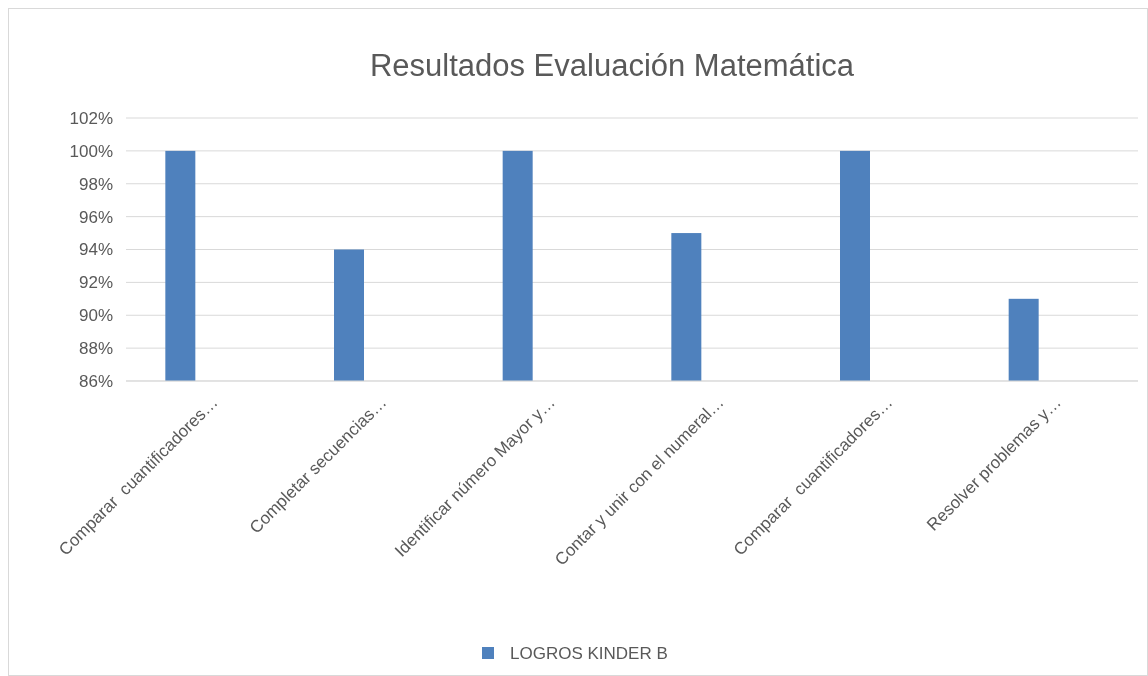 The image size is (1148, 676). Describe the element at coordinates (95, 184) in the screenshot. I see `y-tick-label: 98%` at that location.